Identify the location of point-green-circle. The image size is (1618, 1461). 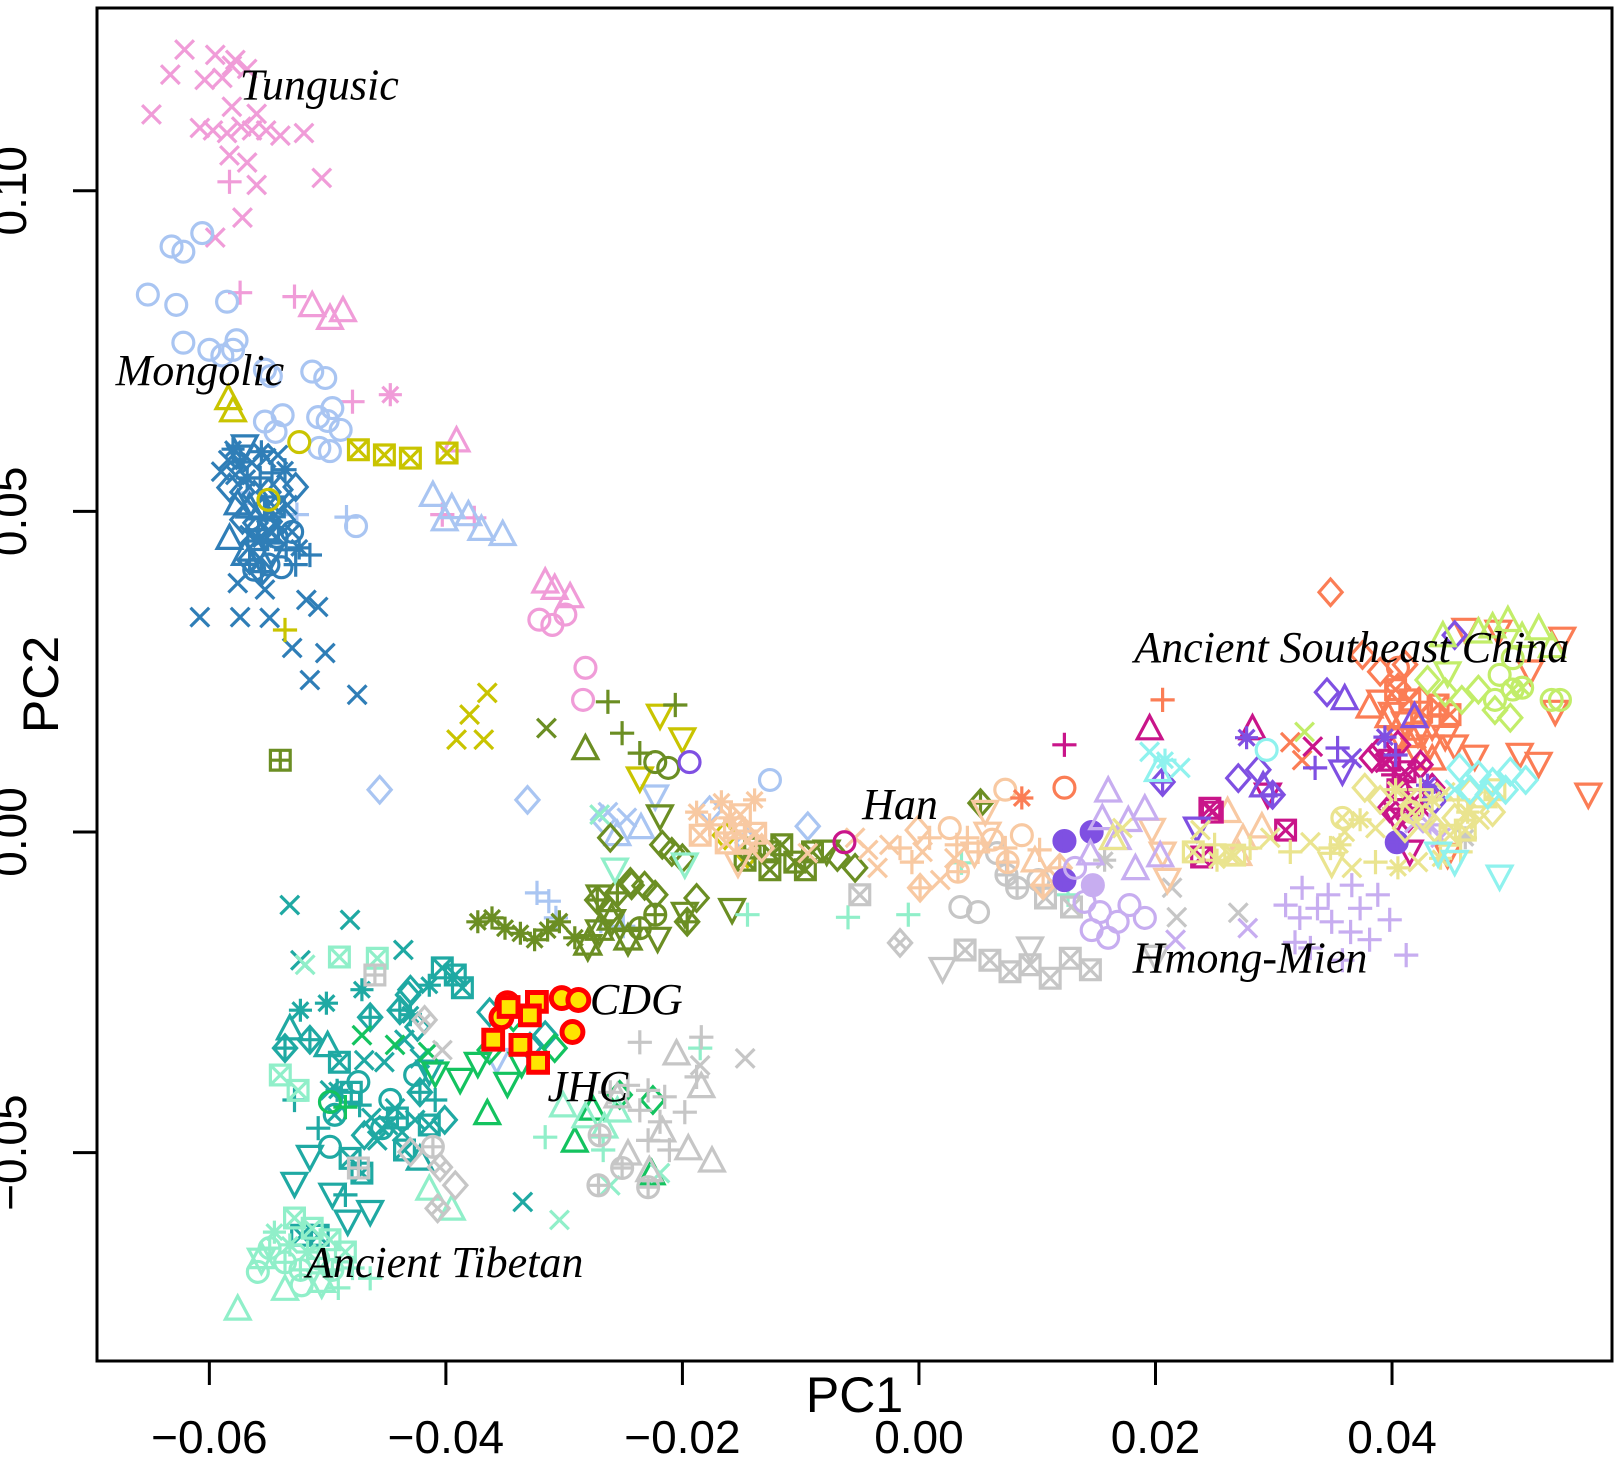
(330, 1101).